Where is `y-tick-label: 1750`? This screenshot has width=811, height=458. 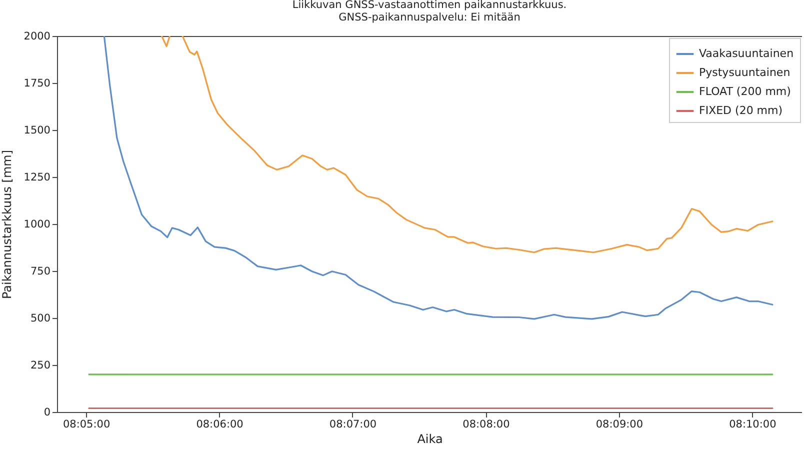 y-tick-label: 1750 is located at coordinates (37, 84).